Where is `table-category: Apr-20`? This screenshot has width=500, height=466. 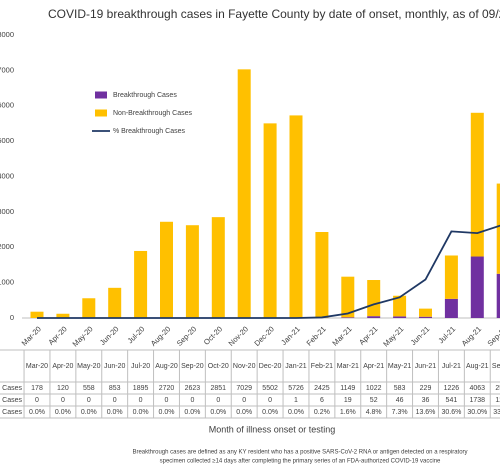 table-category: Apr-20 is located at coordinates (62, 366).